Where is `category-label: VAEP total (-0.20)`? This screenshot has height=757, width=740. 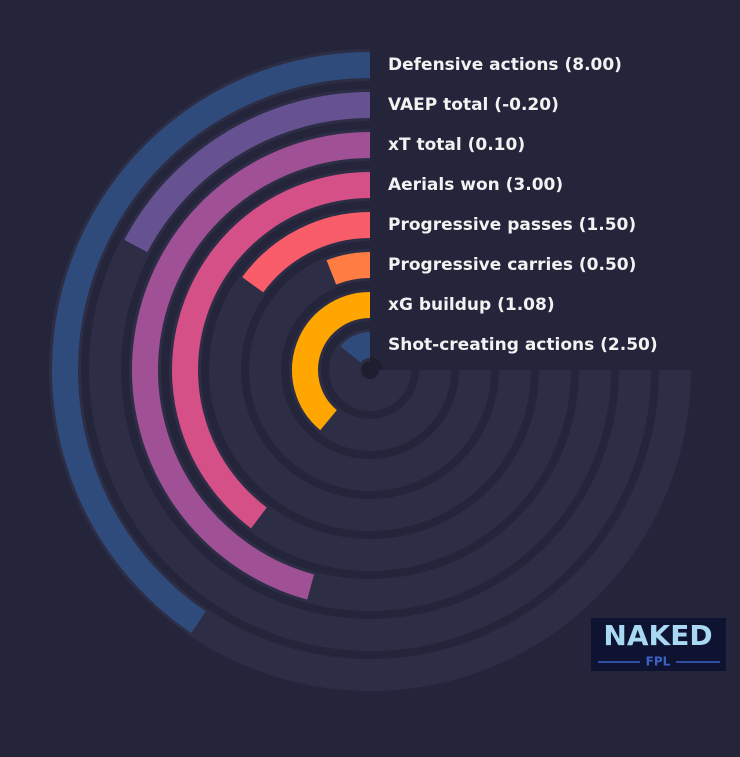 category-label: VAEP total (-0.20) is located at coordinates (473, 105).